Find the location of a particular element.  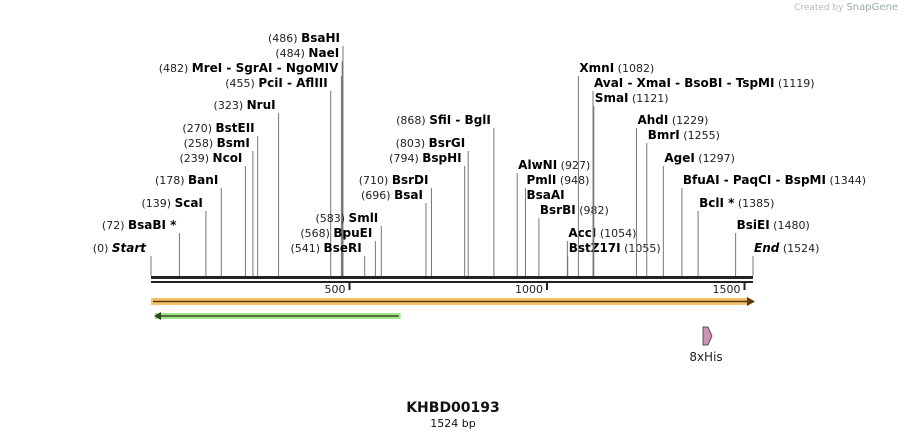

restriction-site: (803) BsrGI is located at coordinates (432, 206).